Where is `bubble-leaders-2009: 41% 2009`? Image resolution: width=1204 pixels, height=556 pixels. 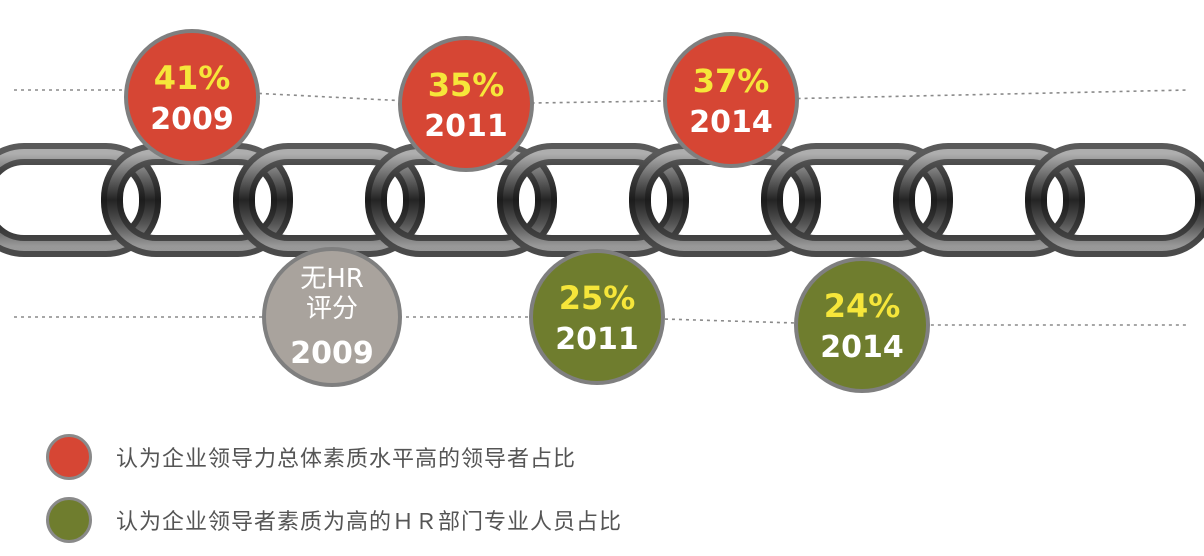
bubble-leaders-2009: 41% 2009 is located at coordinates (192, 97).